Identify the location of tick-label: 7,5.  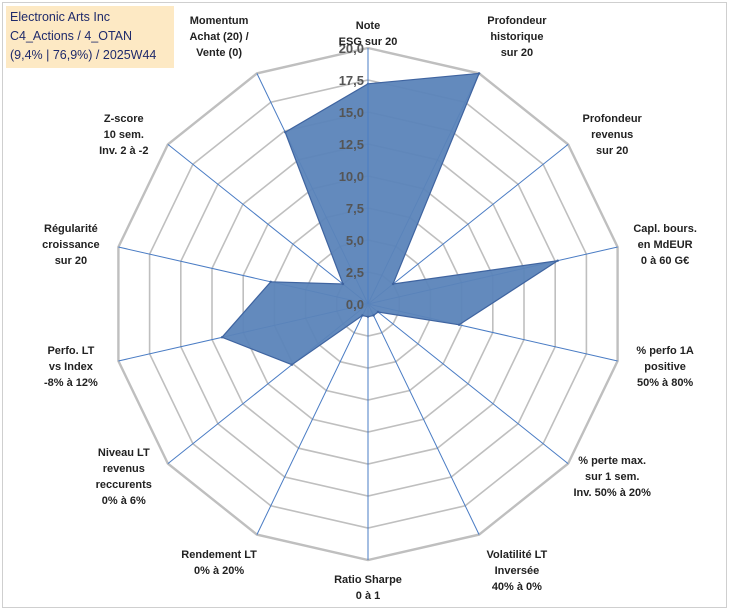
(355, 208).